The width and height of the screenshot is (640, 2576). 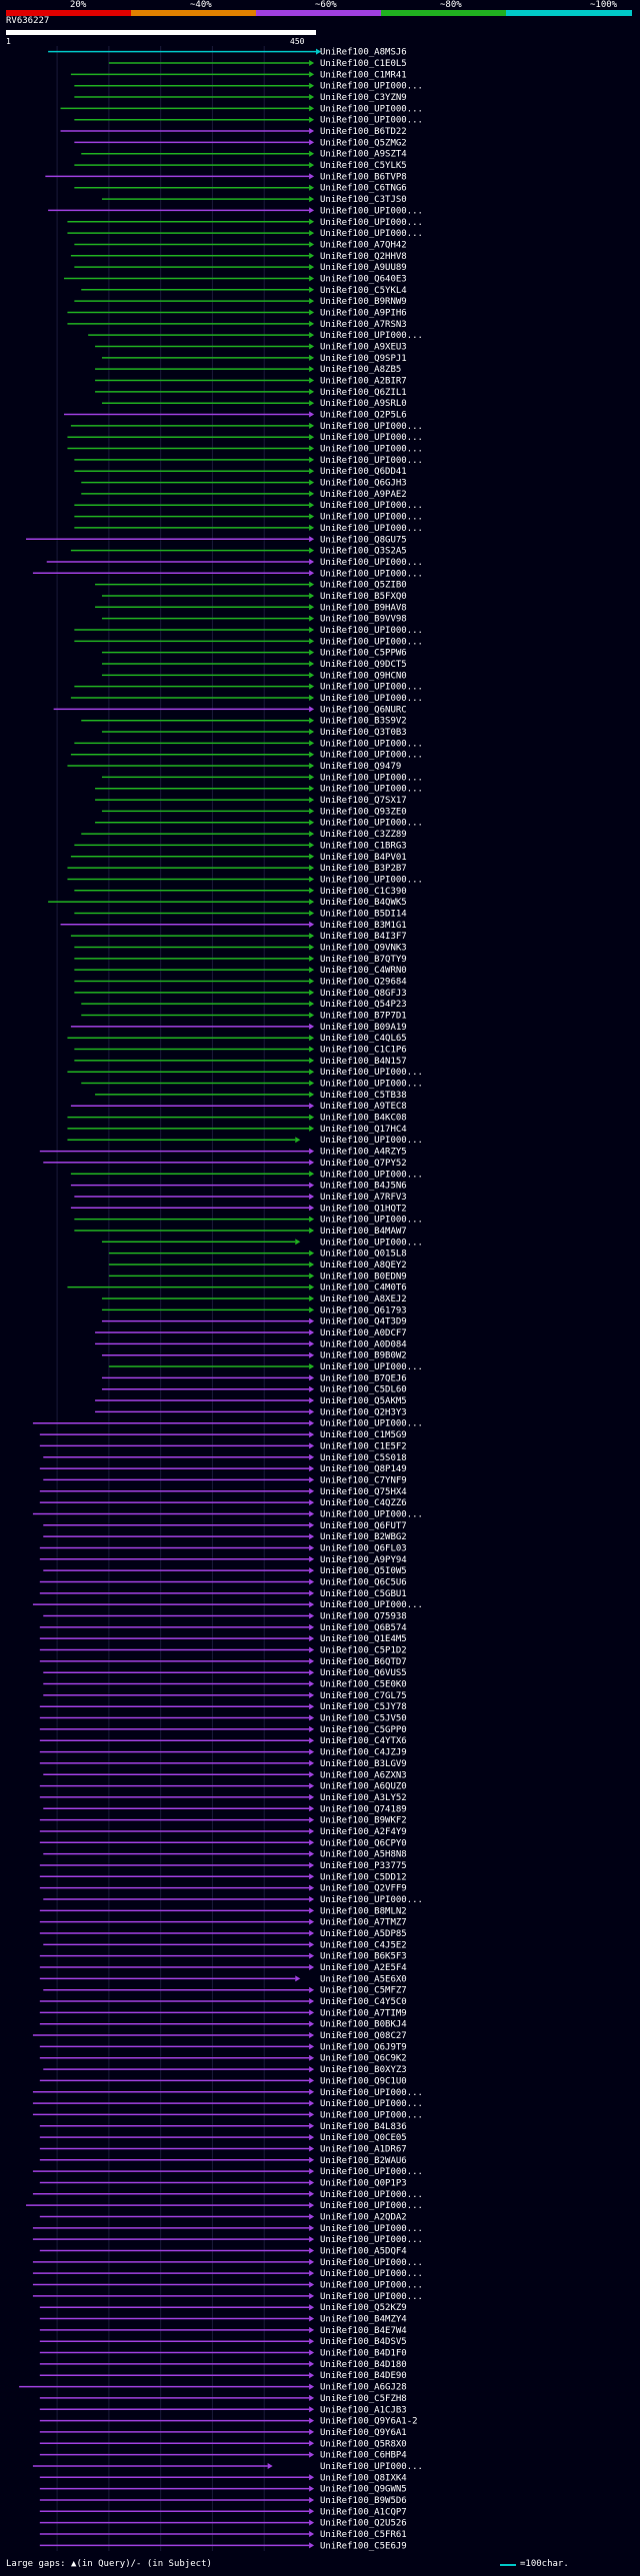 I want to click on hit-label-94: UniRef100_B4KC08, so click(x=363, y=1119).